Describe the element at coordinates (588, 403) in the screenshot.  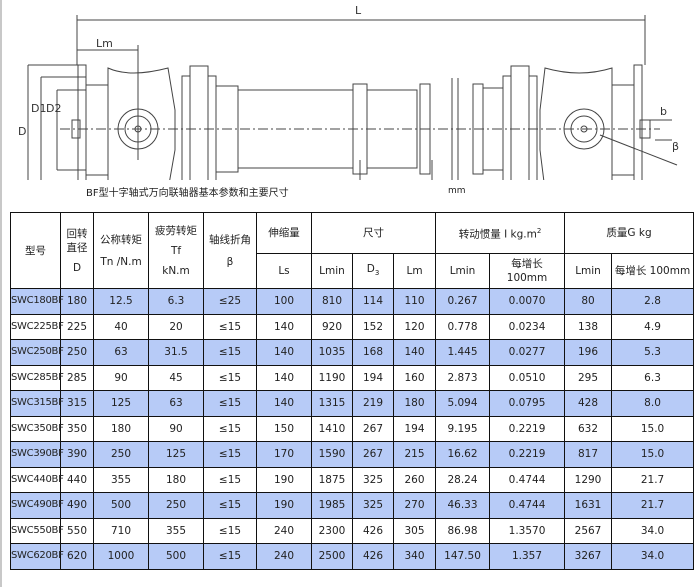
I see `table-cell: 428` at that location.